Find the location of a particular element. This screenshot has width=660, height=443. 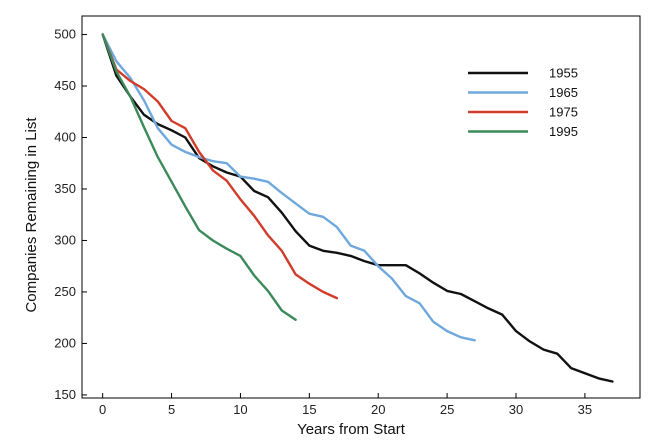

x-tick-label: 10 is located at coordinates (240, 409).